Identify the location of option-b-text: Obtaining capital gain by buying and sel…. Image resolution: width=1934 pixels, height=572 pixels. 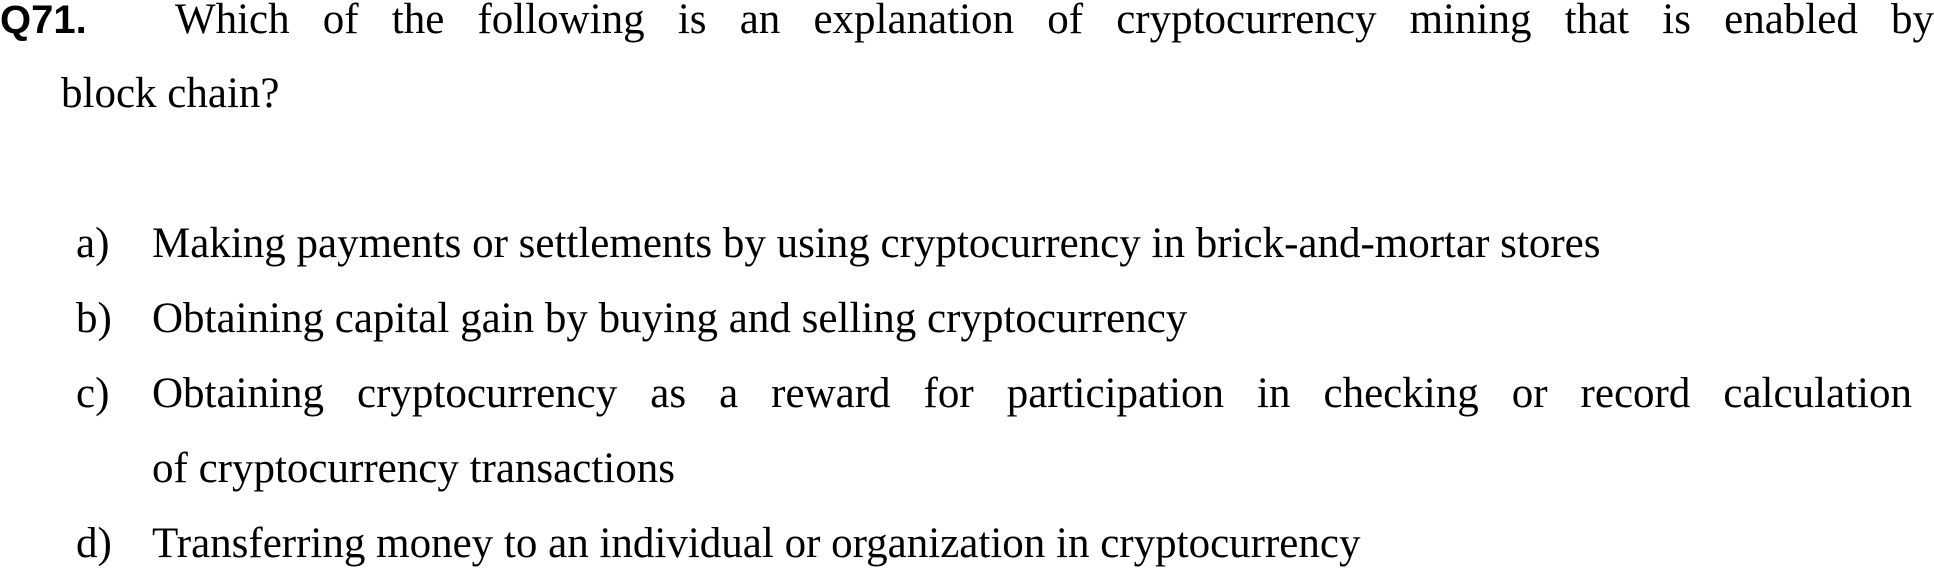
(670, 318).